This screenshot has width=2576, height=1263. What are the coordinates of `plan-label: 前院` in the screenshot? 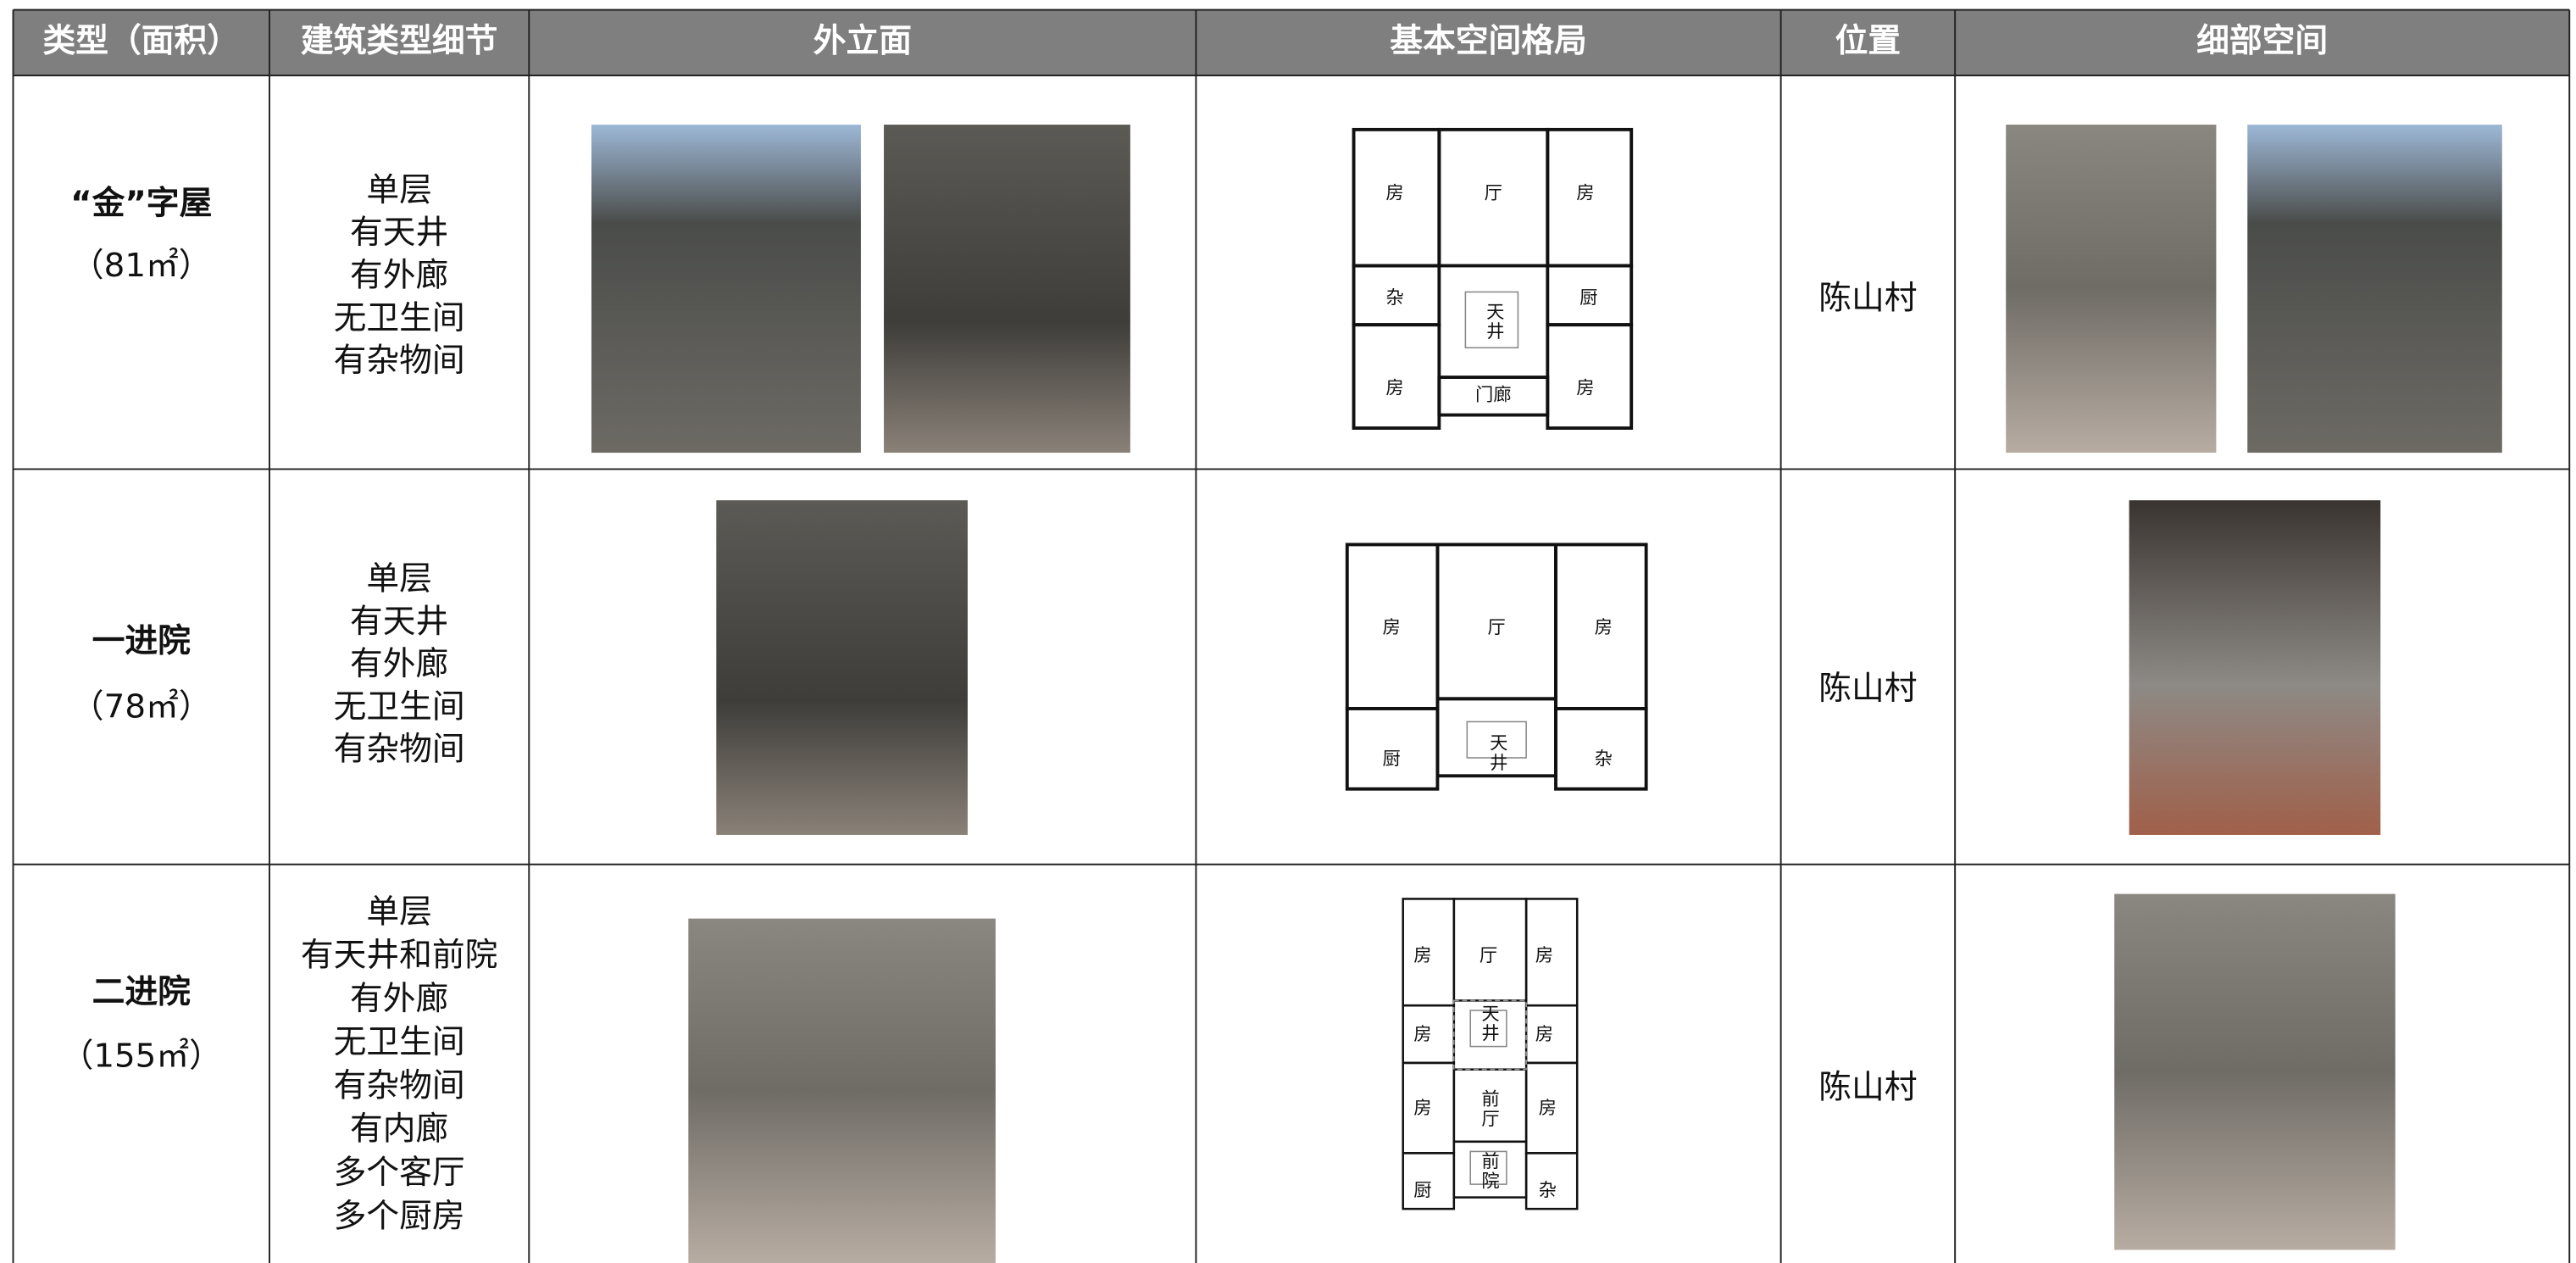 It's located at (1489, 1171).